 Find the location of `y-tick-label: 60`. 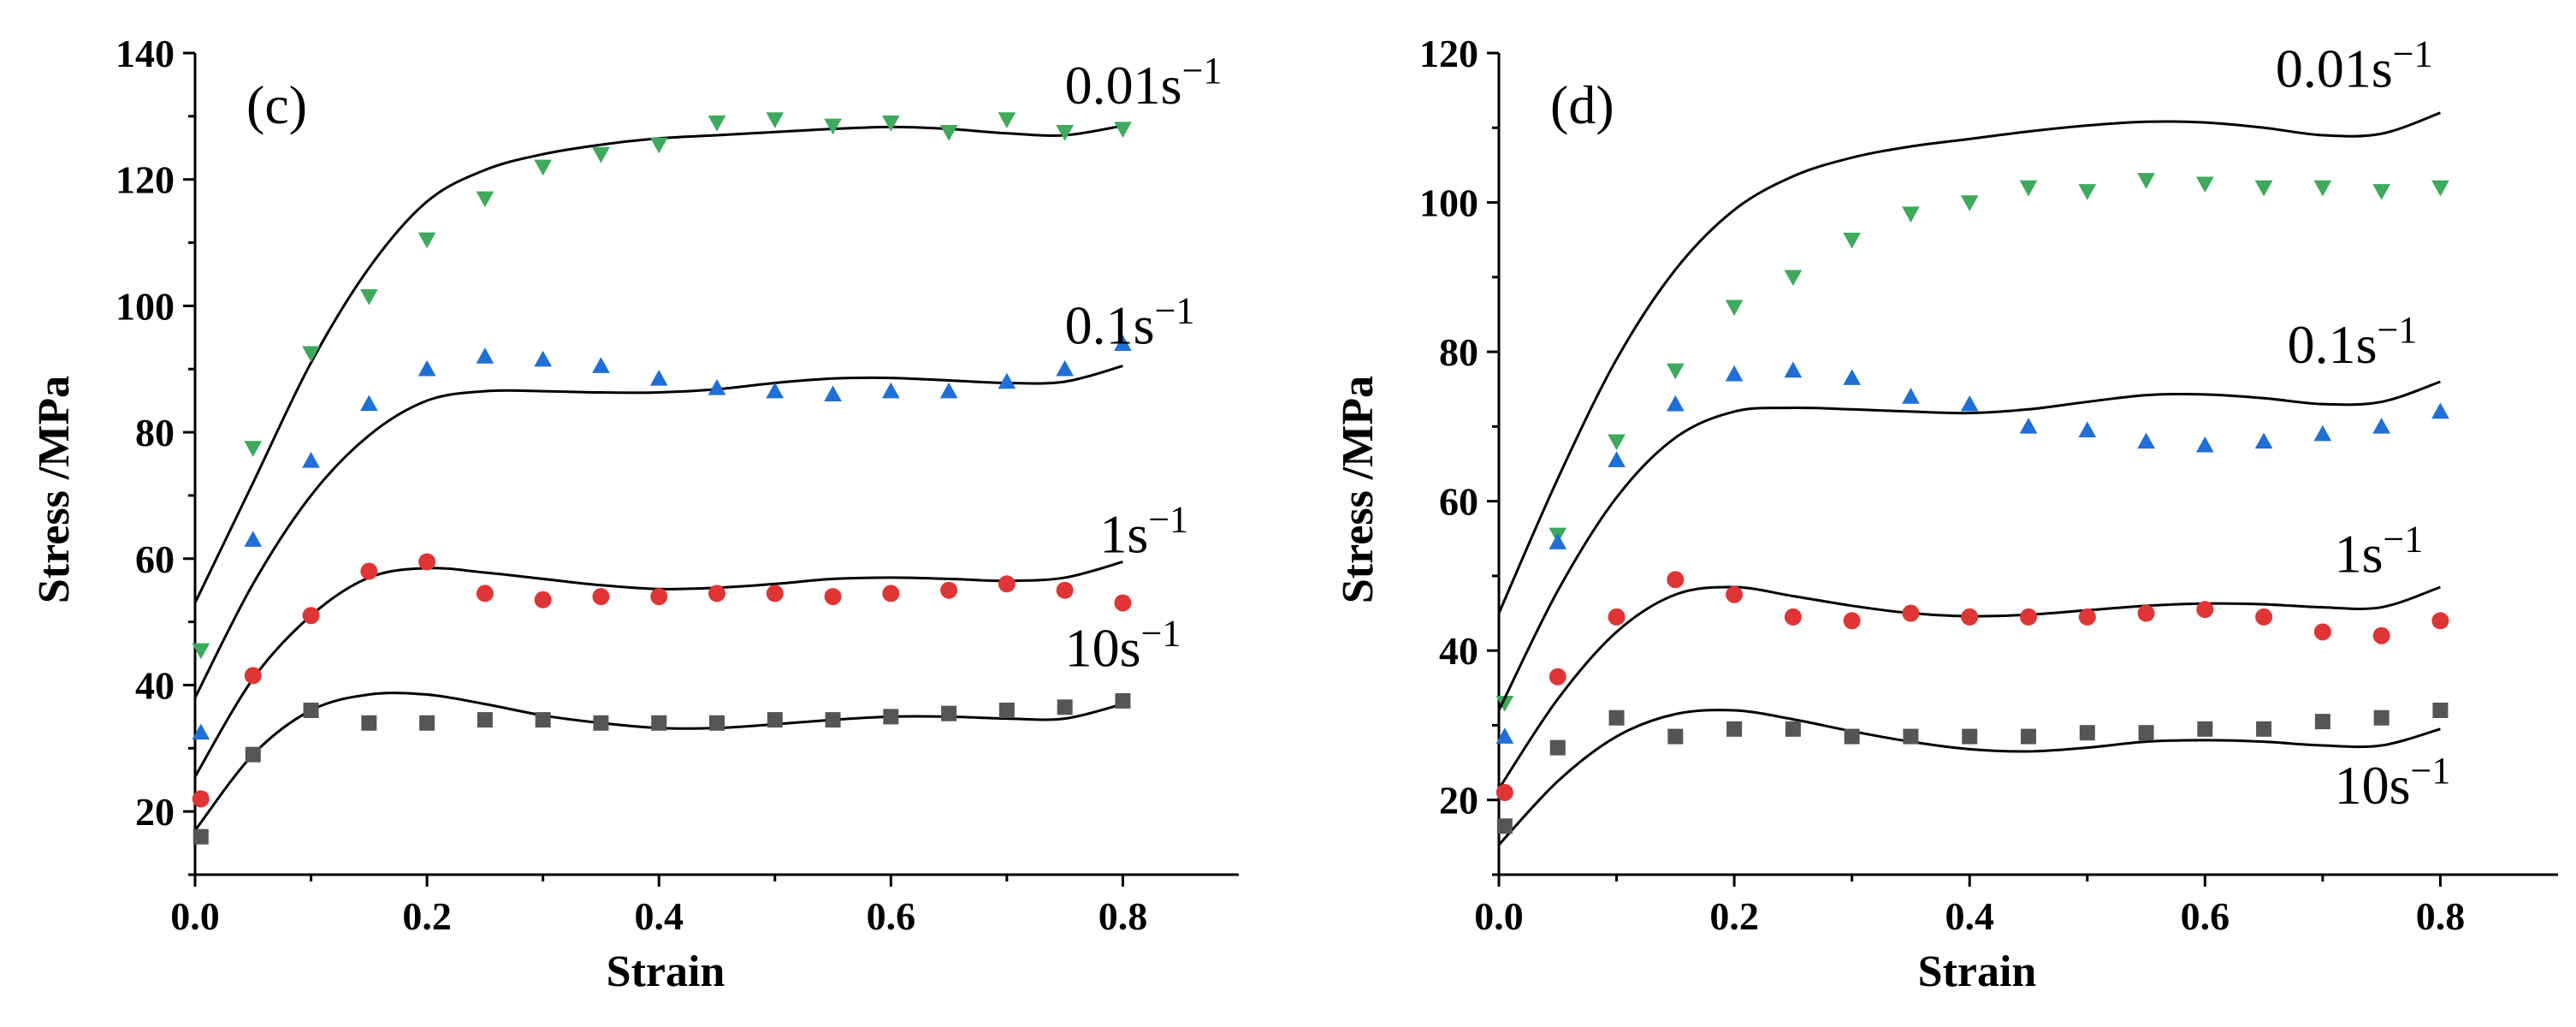

y-tick-label: 60 is located at coordinates (155, 559).